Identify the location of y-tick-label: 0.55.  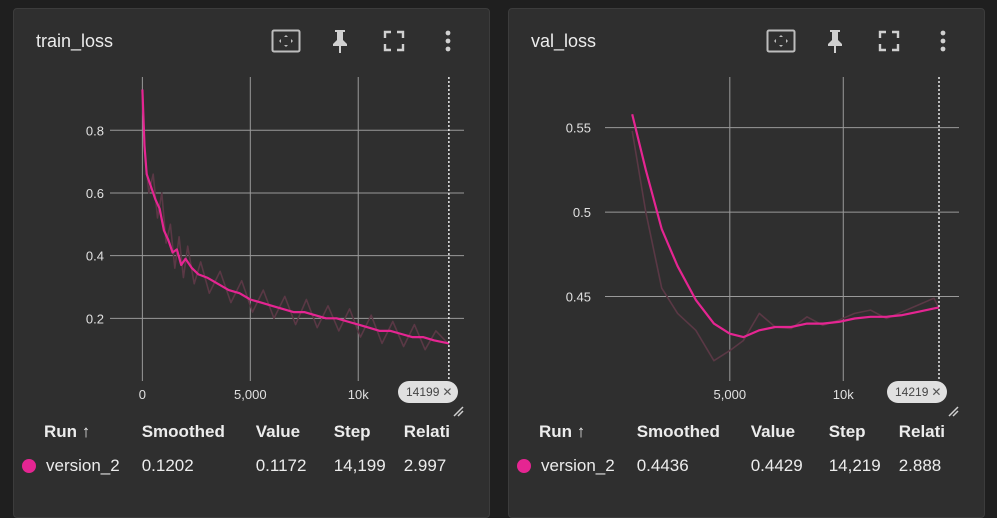
(578, 128).